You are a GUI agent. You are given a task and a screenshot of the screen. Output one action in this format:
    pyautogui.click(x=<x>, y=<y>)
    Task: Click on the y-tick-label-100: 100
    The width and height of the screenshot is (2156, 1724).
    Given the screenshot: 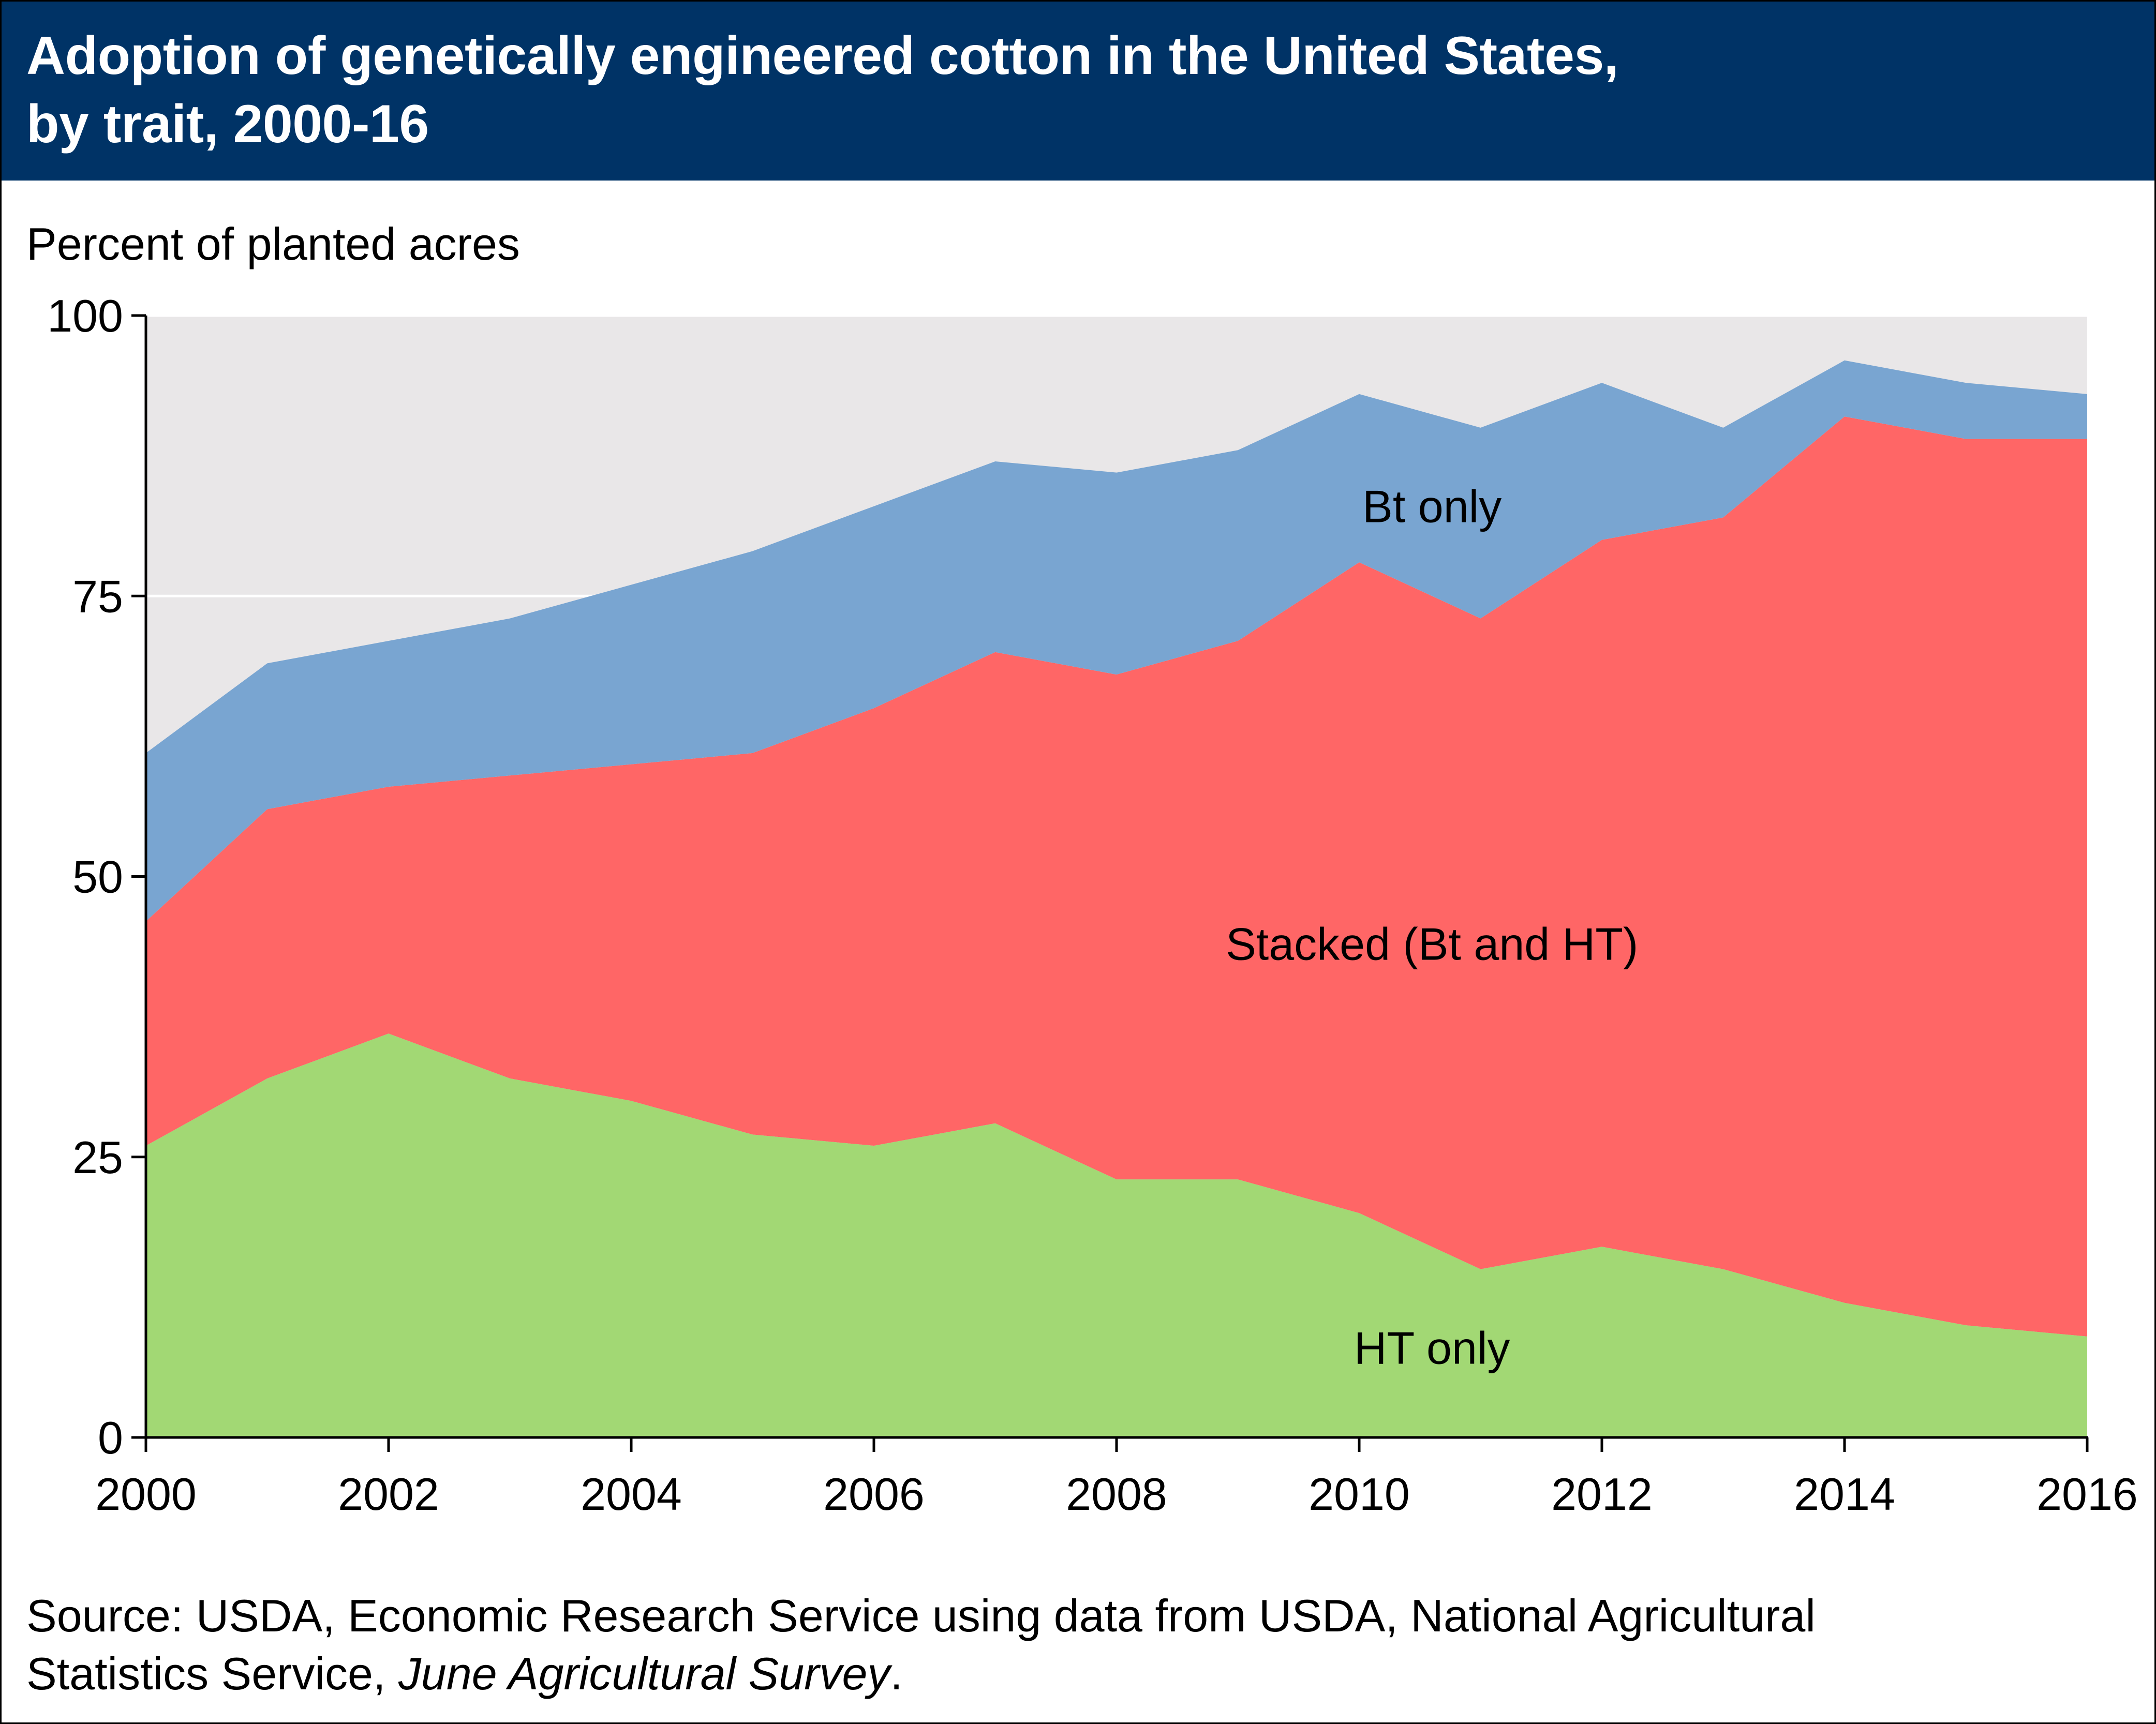 What is the action you would take?
    pyautogui.click(x=85, y=315)
    